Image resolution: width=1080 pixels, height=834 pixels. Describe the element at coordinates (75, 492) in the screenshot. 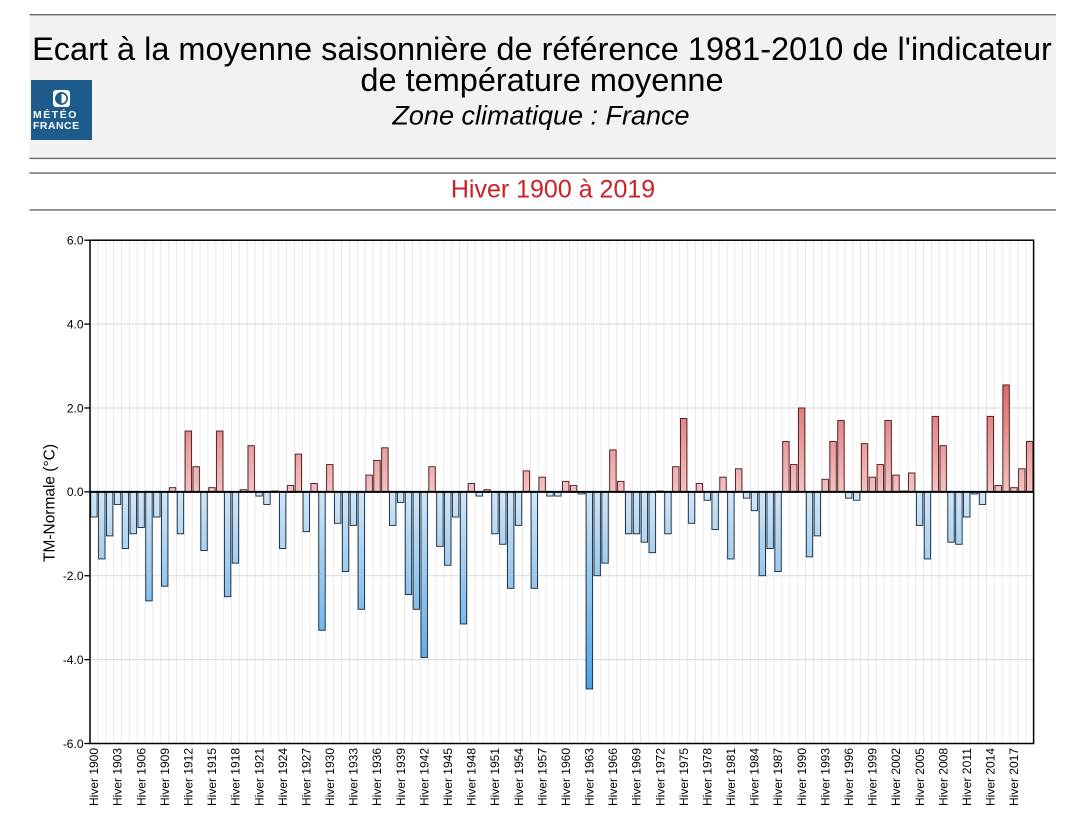

I see `svg-text: 0.0` at that location.